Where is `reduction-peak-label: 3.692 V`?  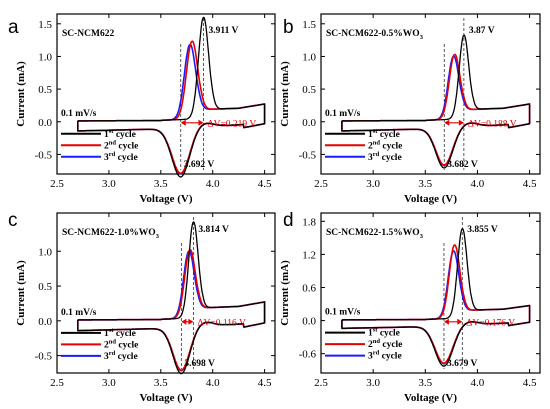
reduction-peak-label: 3.692 V is located at coordinates (199, 165).